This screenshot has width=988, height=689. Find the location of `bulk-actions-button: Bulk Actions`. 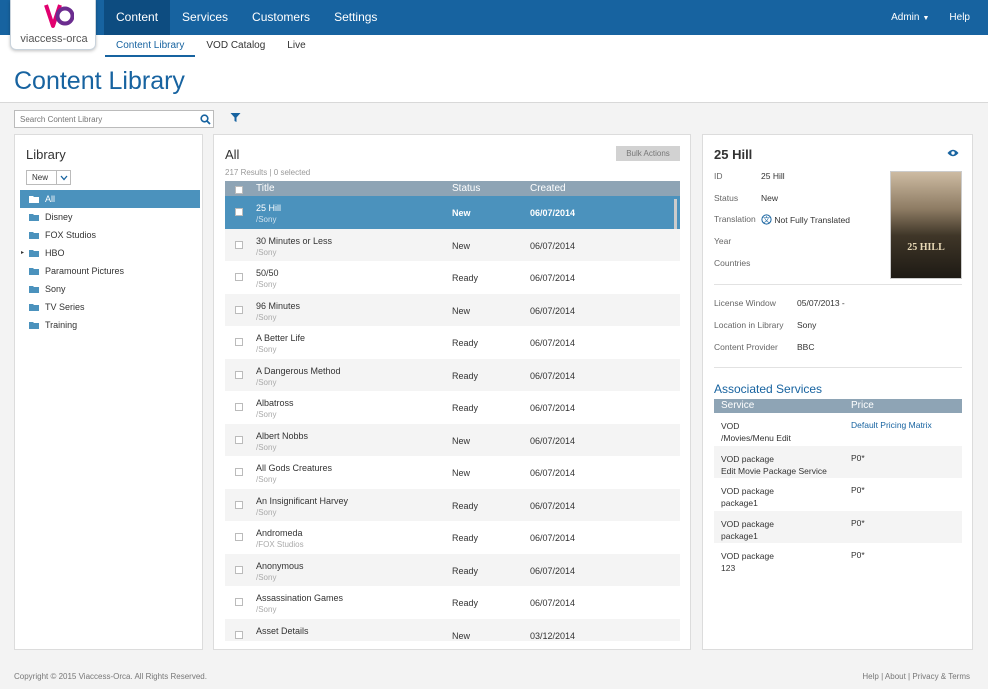

bulk-actions-button: Bulk Actions is located at coordinates (648, 153).